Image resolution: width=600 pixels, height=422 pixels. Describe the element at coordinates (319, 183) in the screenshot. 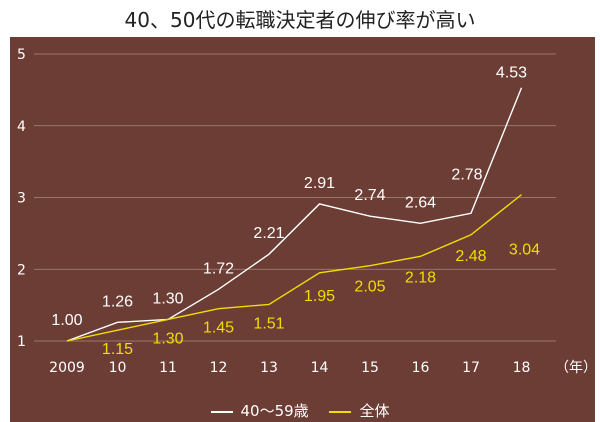

I see `data-label: 2.91` at that location.